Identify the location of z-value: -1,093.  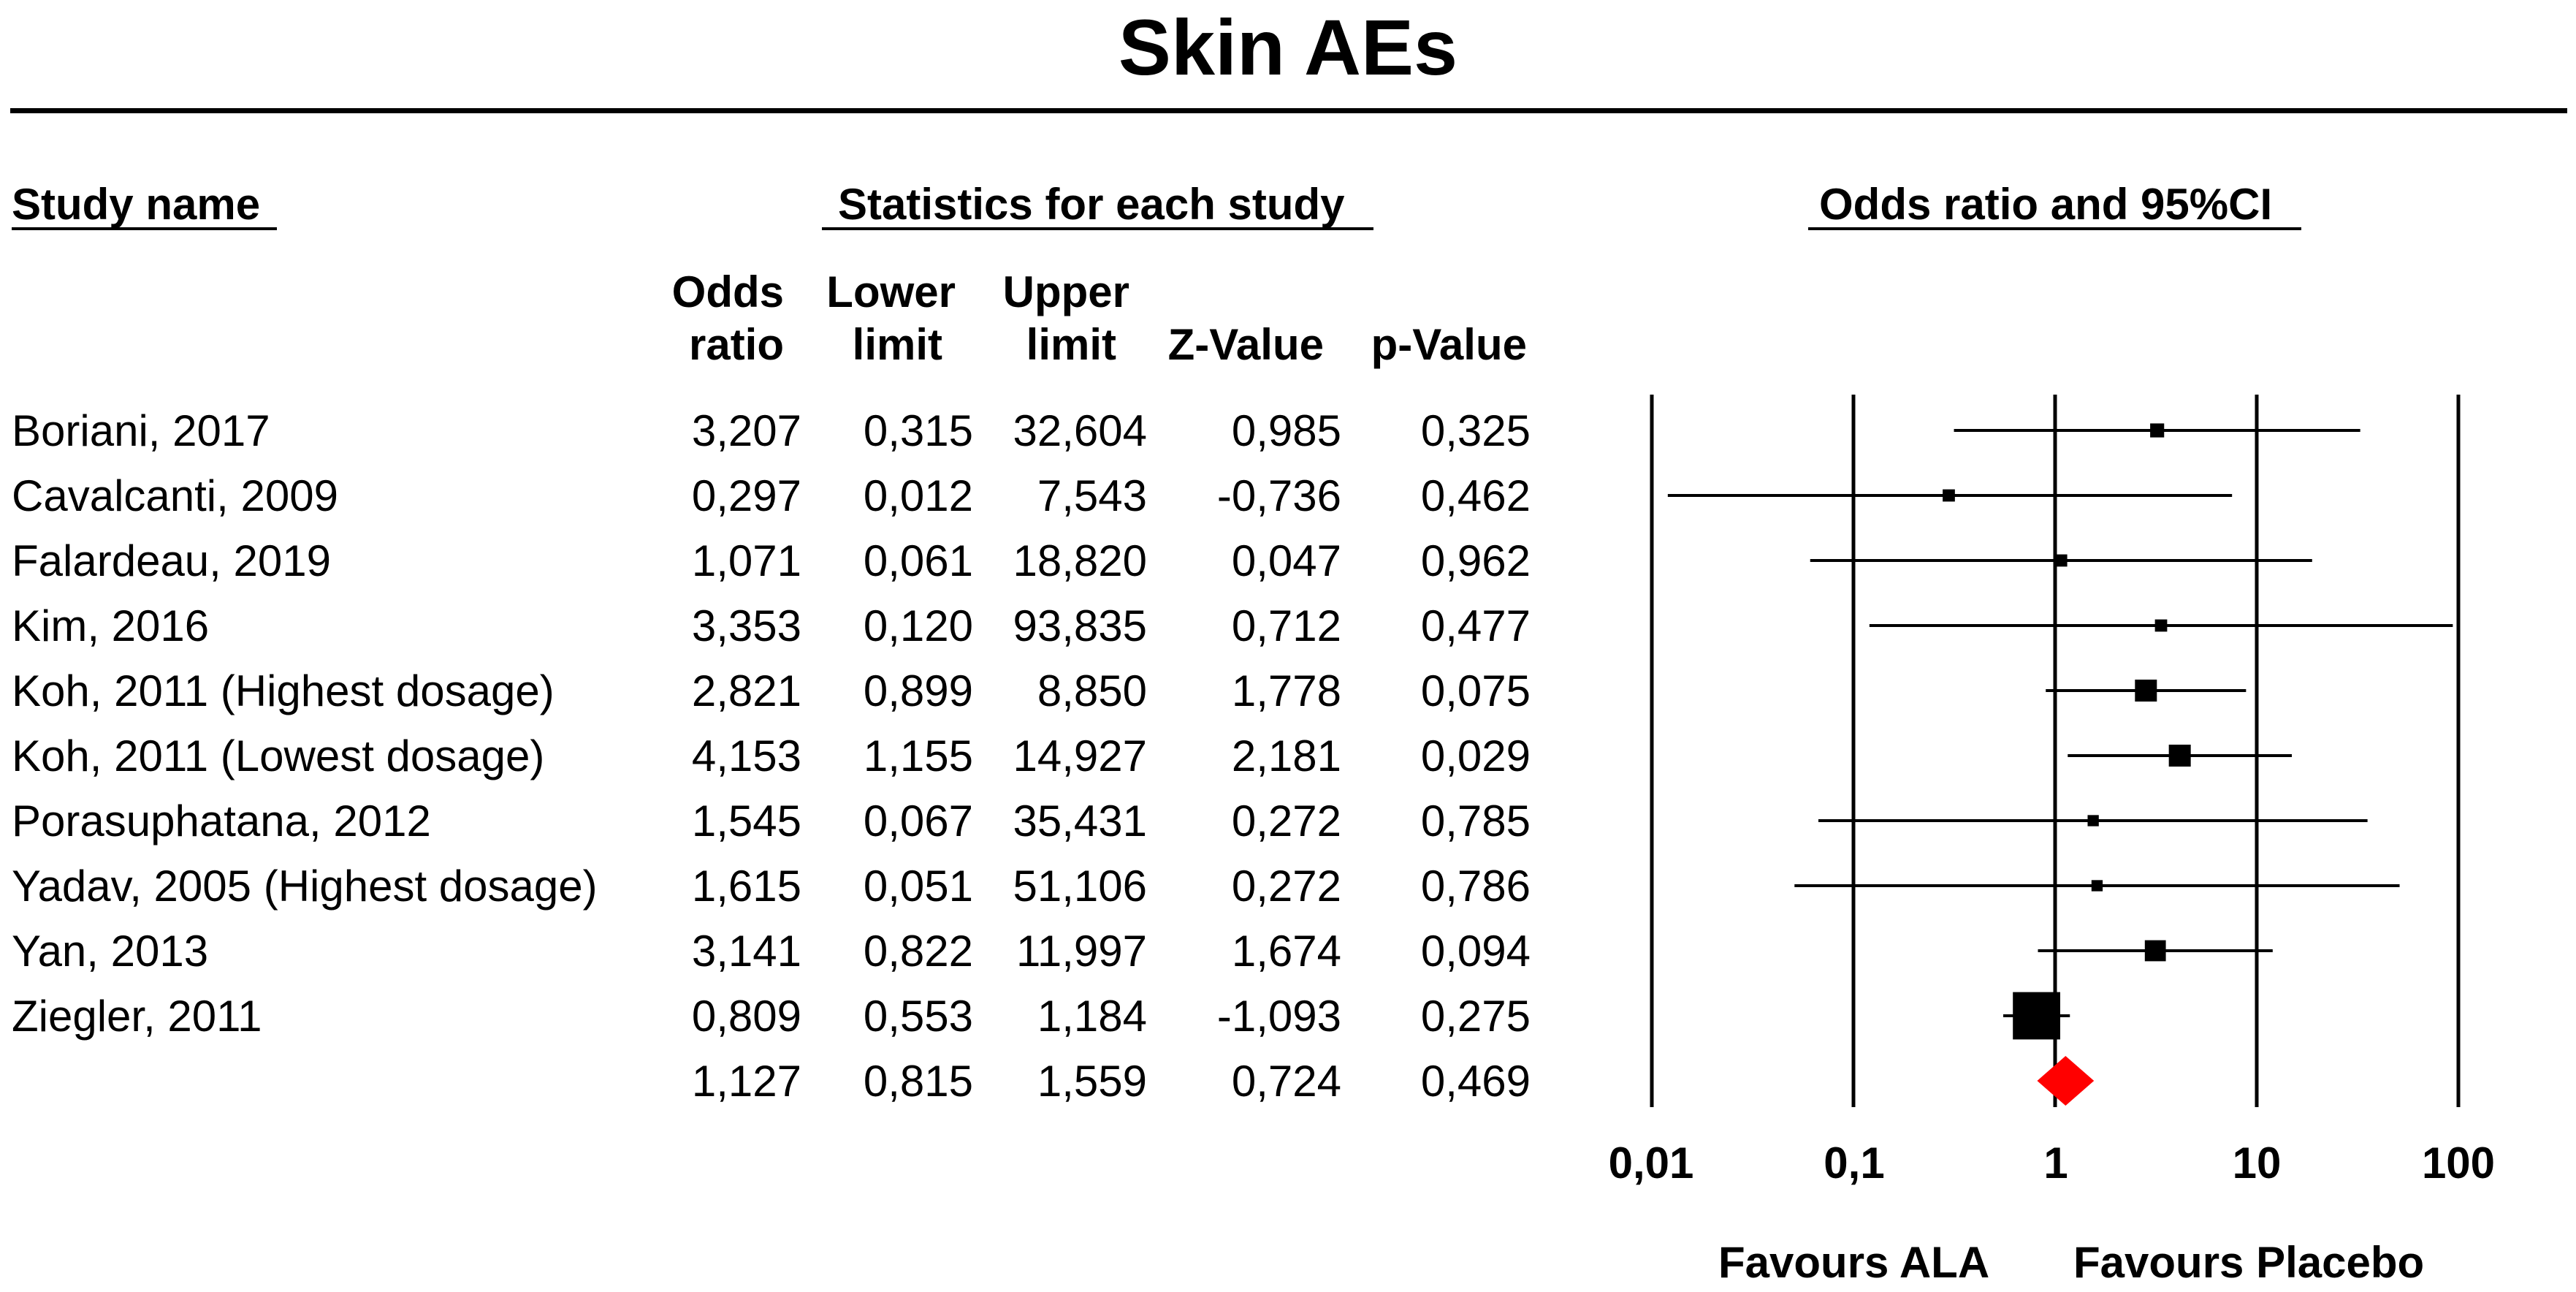
(1279, 1016).